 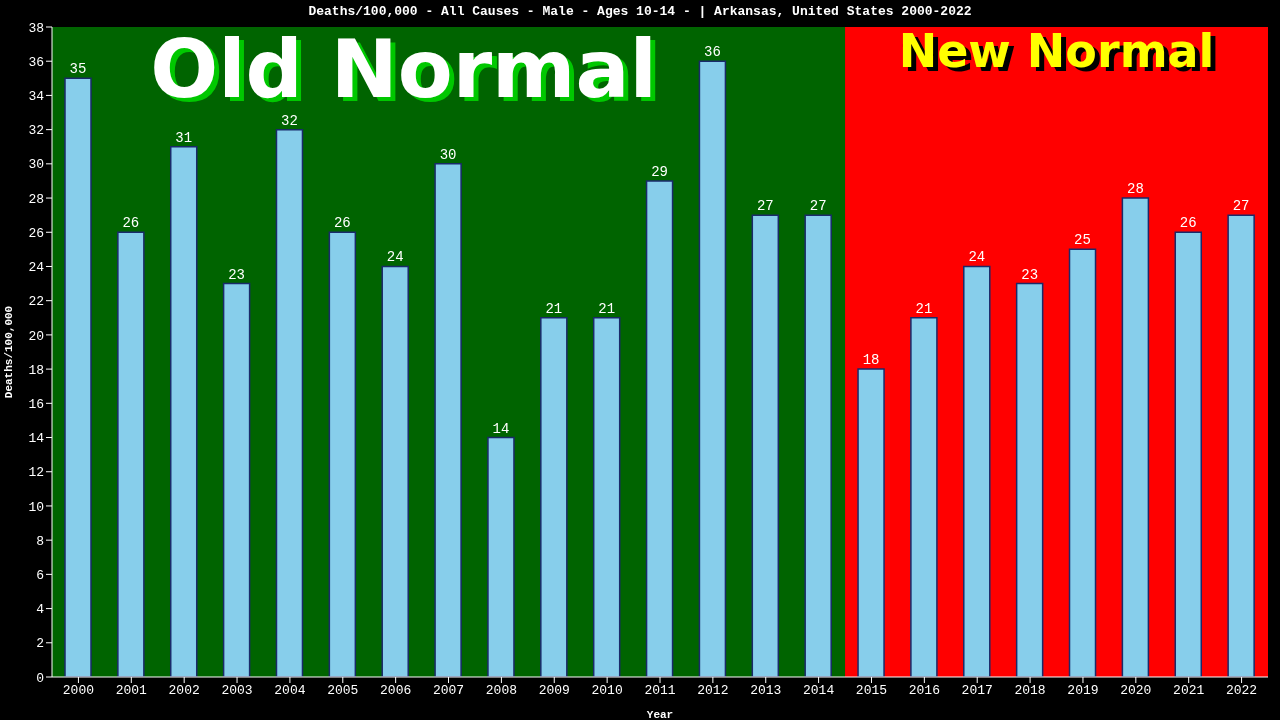 I want to click on x-tick-label: 2019, so click(x=1083, y=691).